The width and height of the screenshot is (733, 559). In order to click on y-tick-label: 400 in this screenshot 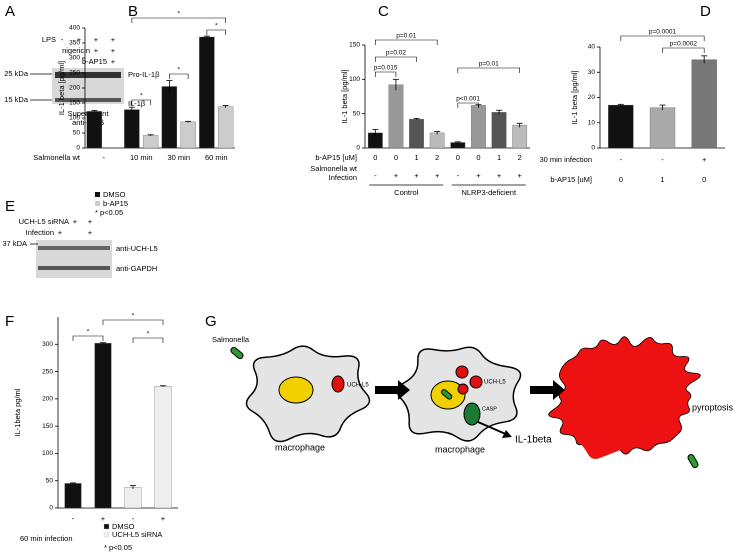, I will do `click(74, 28)`.